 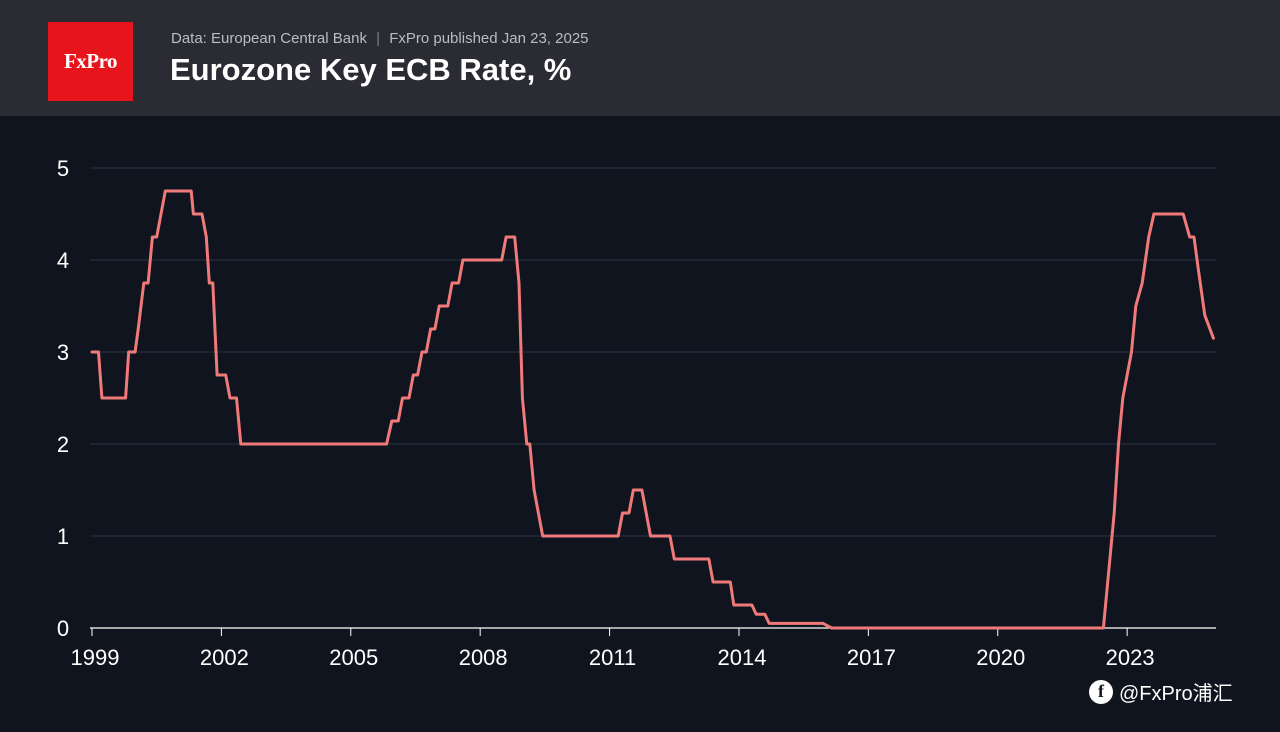 What do you see at coordinates (63, 444) in the screenshot?
I see `y-tick-label: 2` at bounding box center [63, 444].